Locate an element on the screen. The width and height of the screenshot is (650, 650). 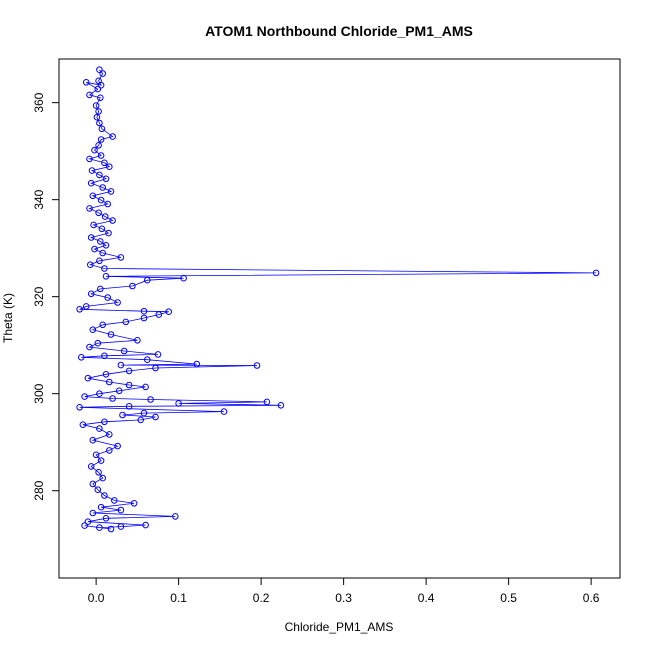
x-tick-label: 0.3 is located at coordinates (343, 598).